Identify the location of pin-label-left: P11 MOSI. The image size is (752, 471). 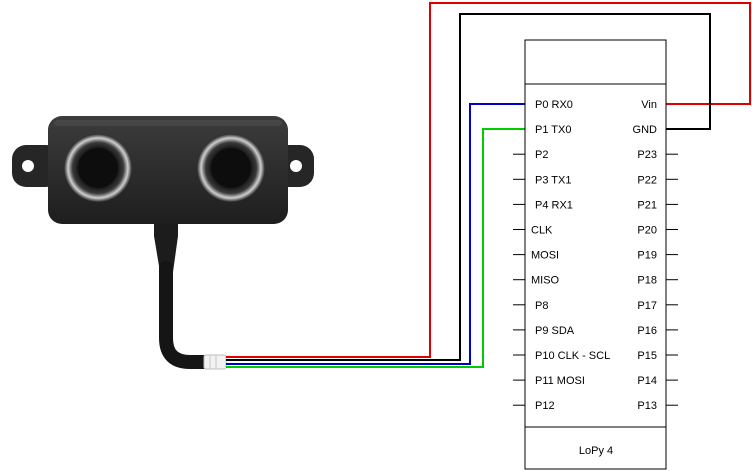
(560, 381).